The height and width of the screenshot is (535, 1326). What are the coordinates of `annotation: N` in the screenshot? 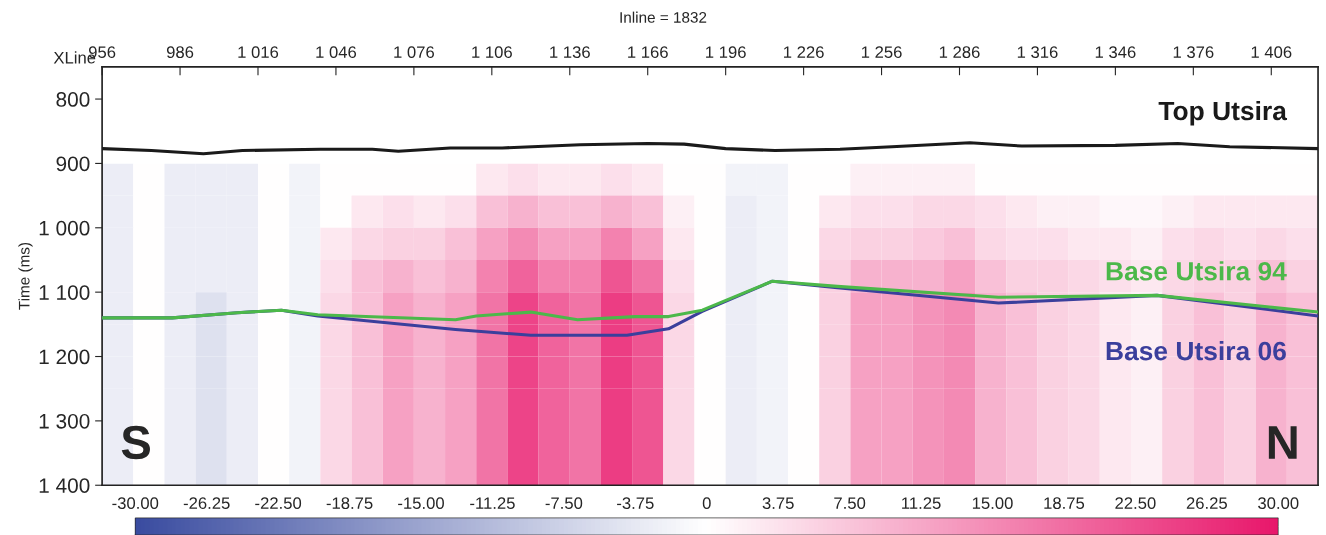 It's located at (1282, 442).